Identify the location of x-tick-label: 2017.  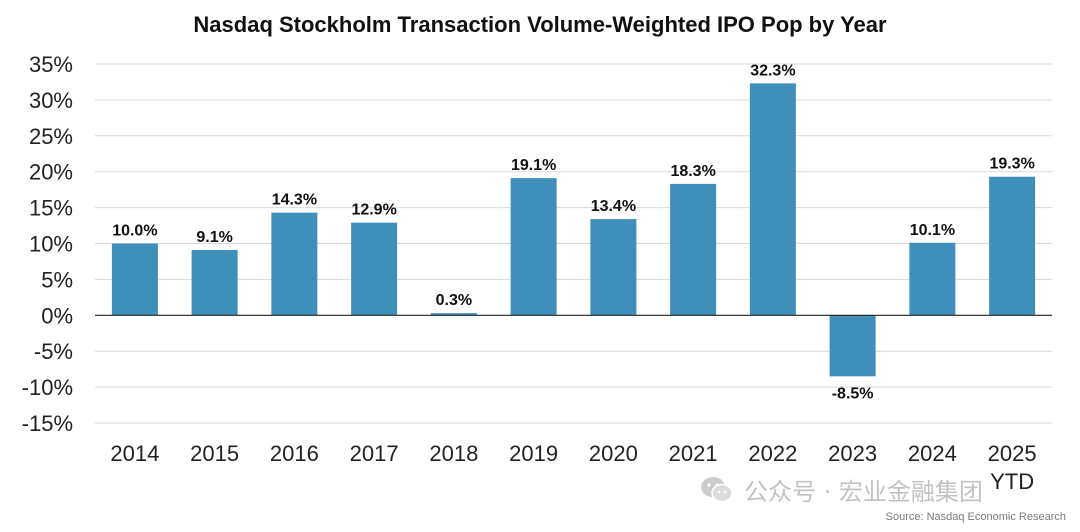
(374, 453).